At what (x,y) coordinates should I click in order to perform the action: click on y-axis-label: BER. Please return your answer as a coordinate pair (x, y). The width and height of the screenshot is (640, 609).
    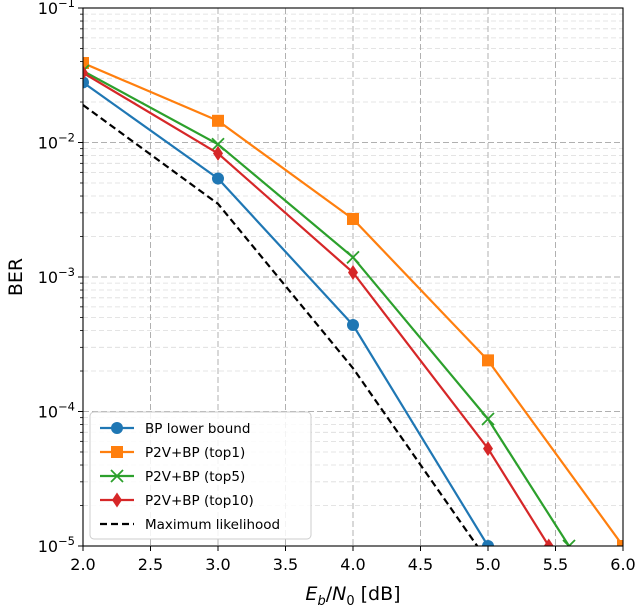
    Looking at the image, I should click on (16, 277).